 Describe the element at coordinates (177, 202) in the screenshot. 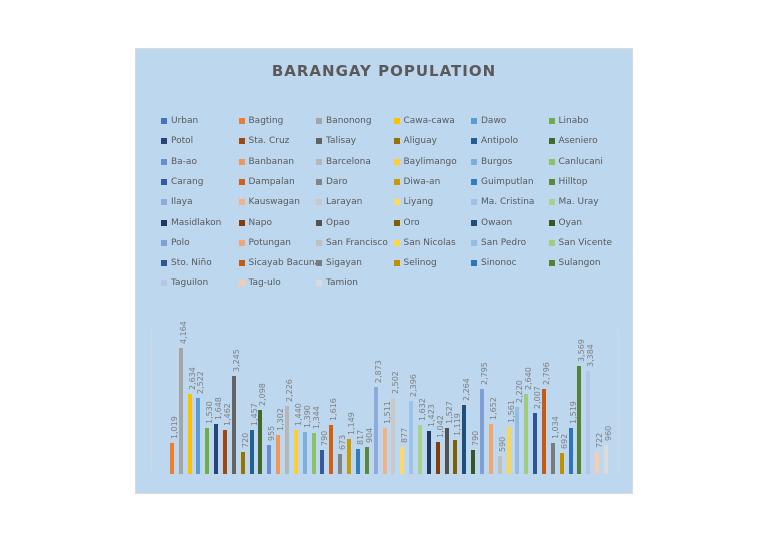

I see `legend-item: Ilaya` at that location.